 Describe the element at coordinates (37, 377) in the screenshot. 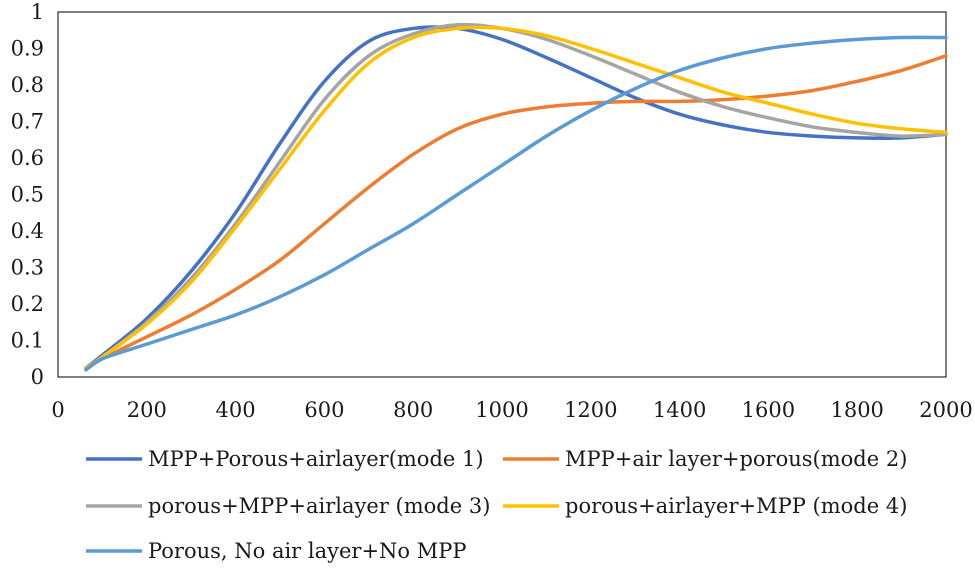

I see `y-tick-label: 0` at that location.